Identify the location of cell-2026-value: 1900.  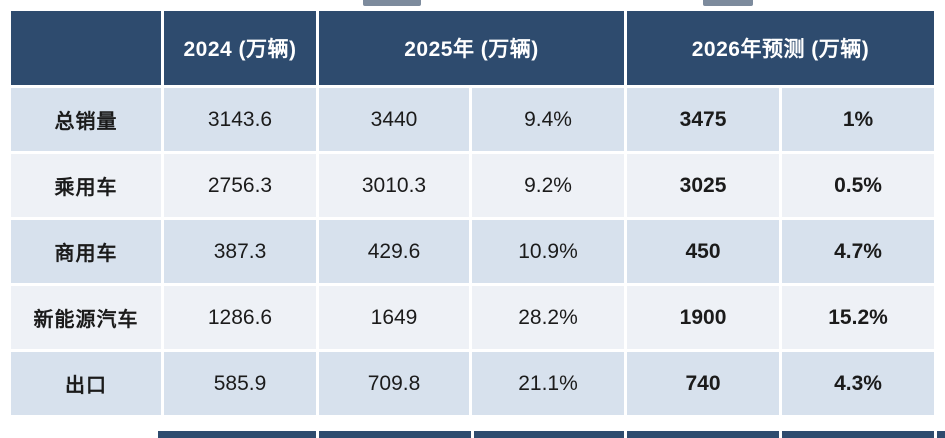
(703, 317).